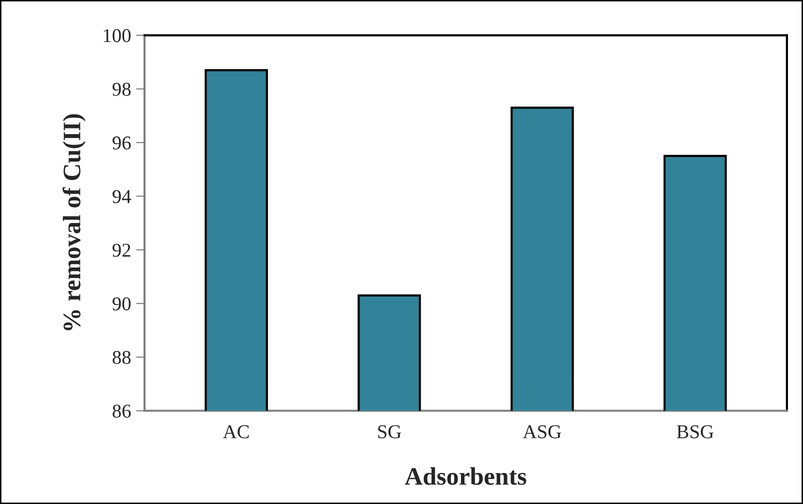 This screenshot has width=803, height=504. Describe the element at coordinates (122, 197) in the screenshot. I see `y-tick-label: 94` at that location.